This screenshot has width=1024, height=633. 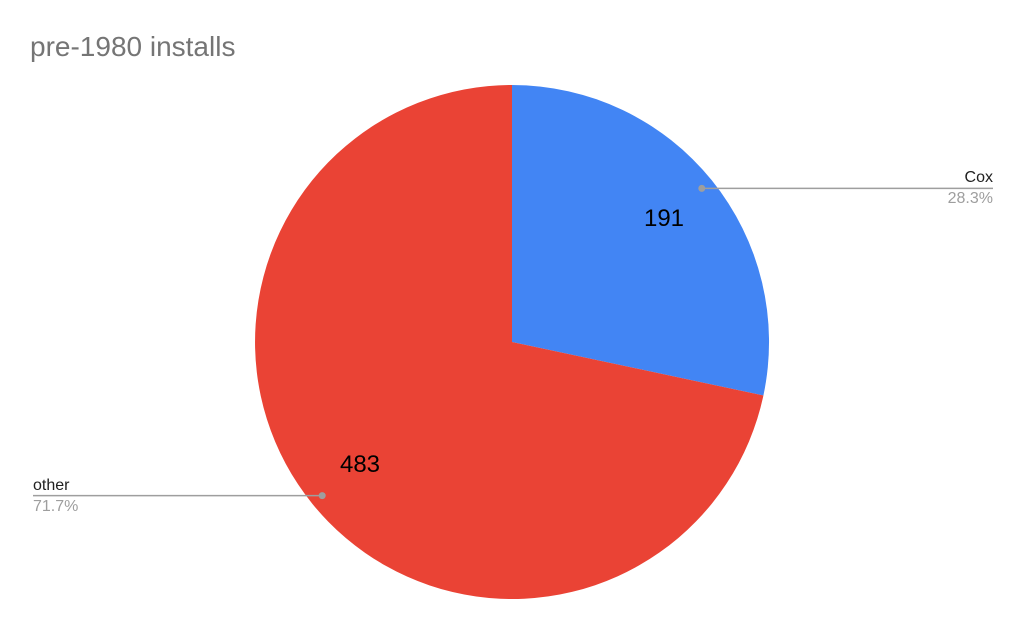 What do you see at coordinates (641, 240) in the screenshot?
I see `pie-slice-cox` at bounding box center [641, 240].